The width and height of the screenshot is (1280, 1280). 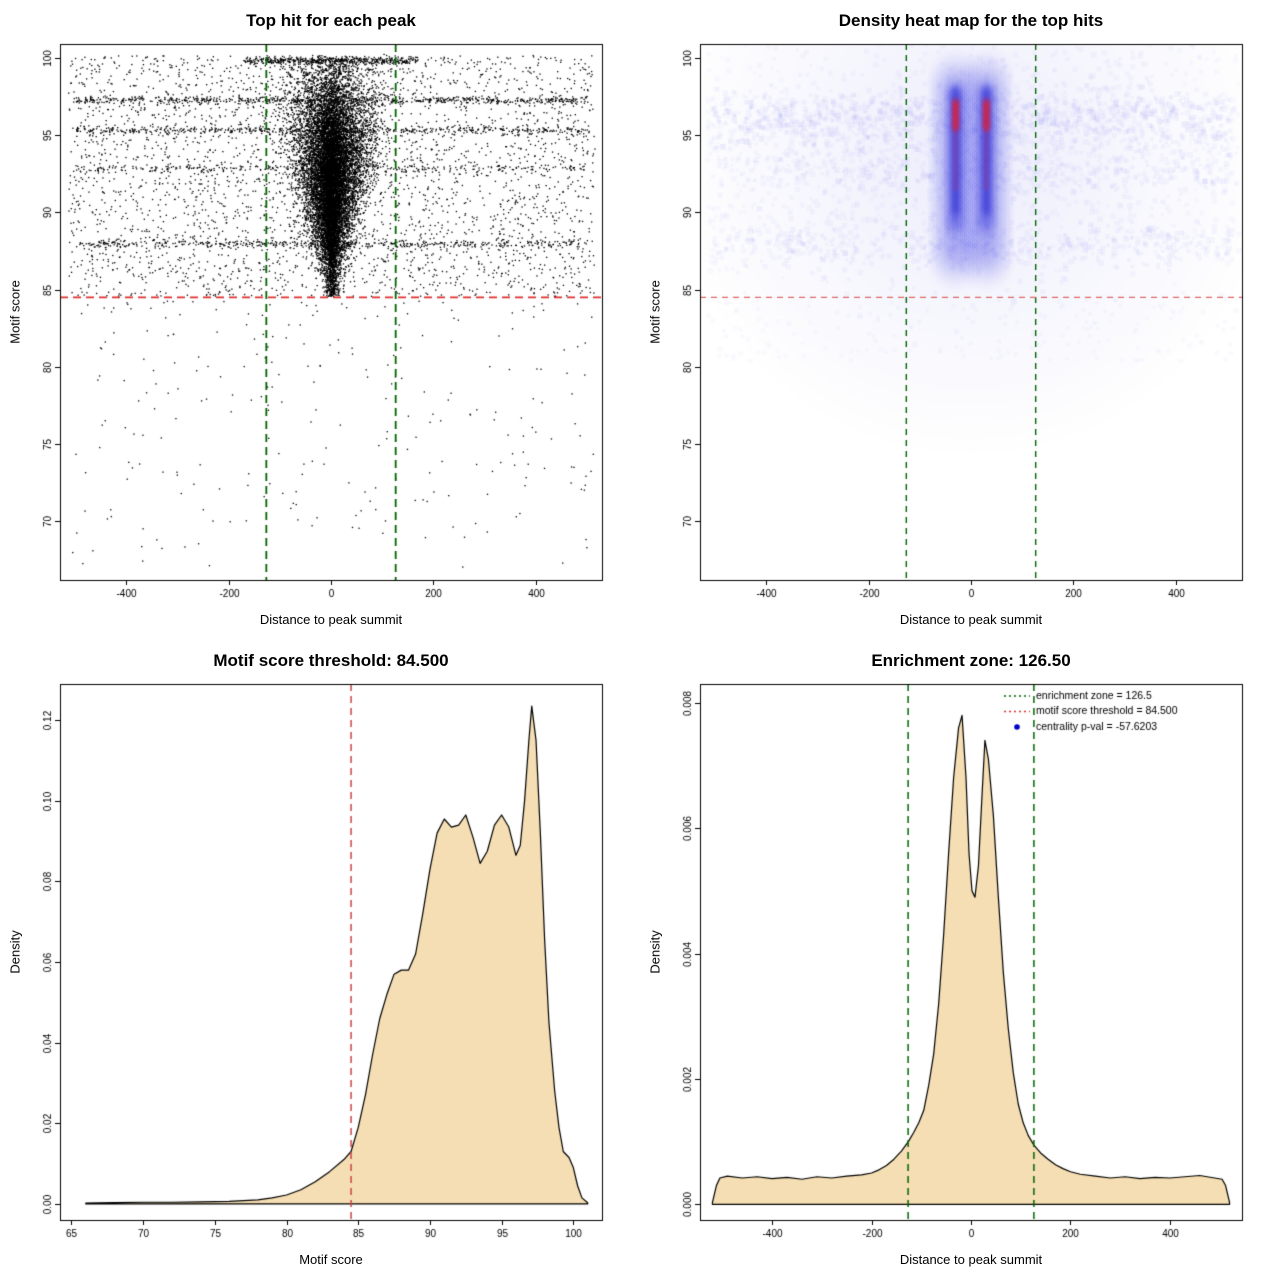 What do you see at coordinates (971, 619) in the screenshot?
I see `density-heatmap-xlabel: Distance to peak summit` at bounding box center [971, 619].